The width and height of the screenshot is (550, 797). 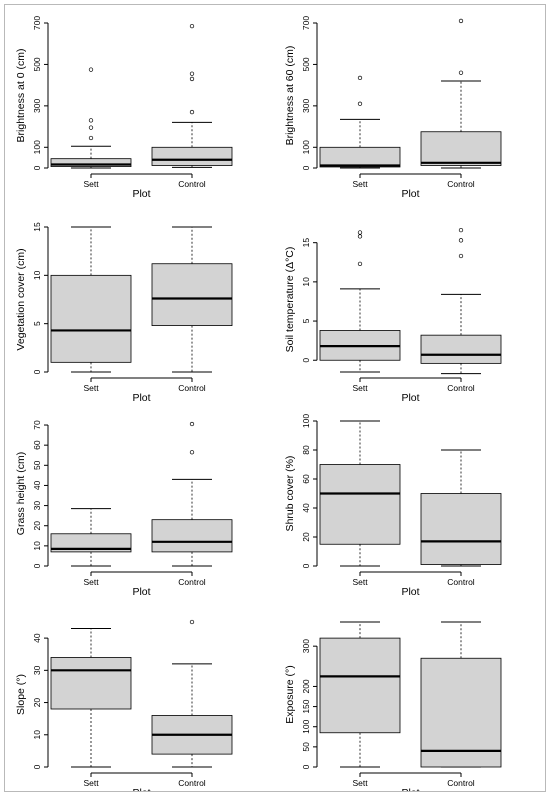 What do you see at coordinates (306, 450) in the screenshot?
I see `y-tick-label: 80` at bounding box center [306, 450].